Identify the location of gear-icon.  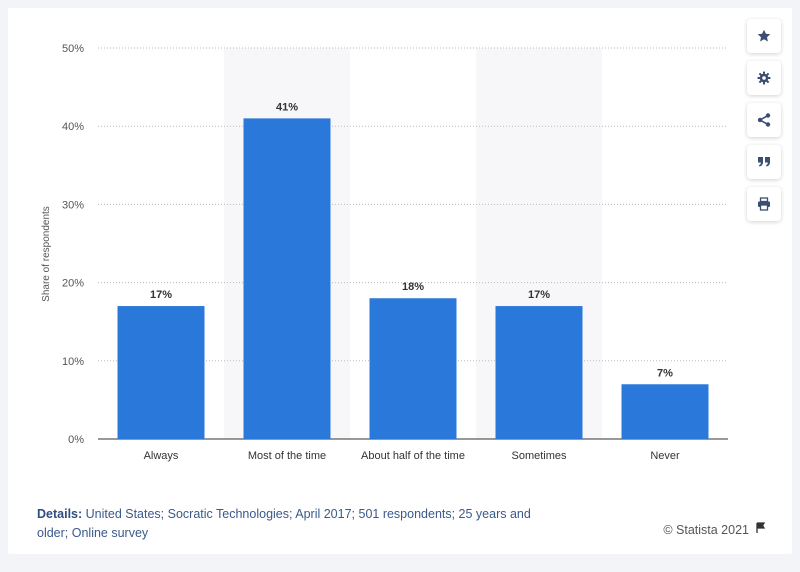
(764, 78).